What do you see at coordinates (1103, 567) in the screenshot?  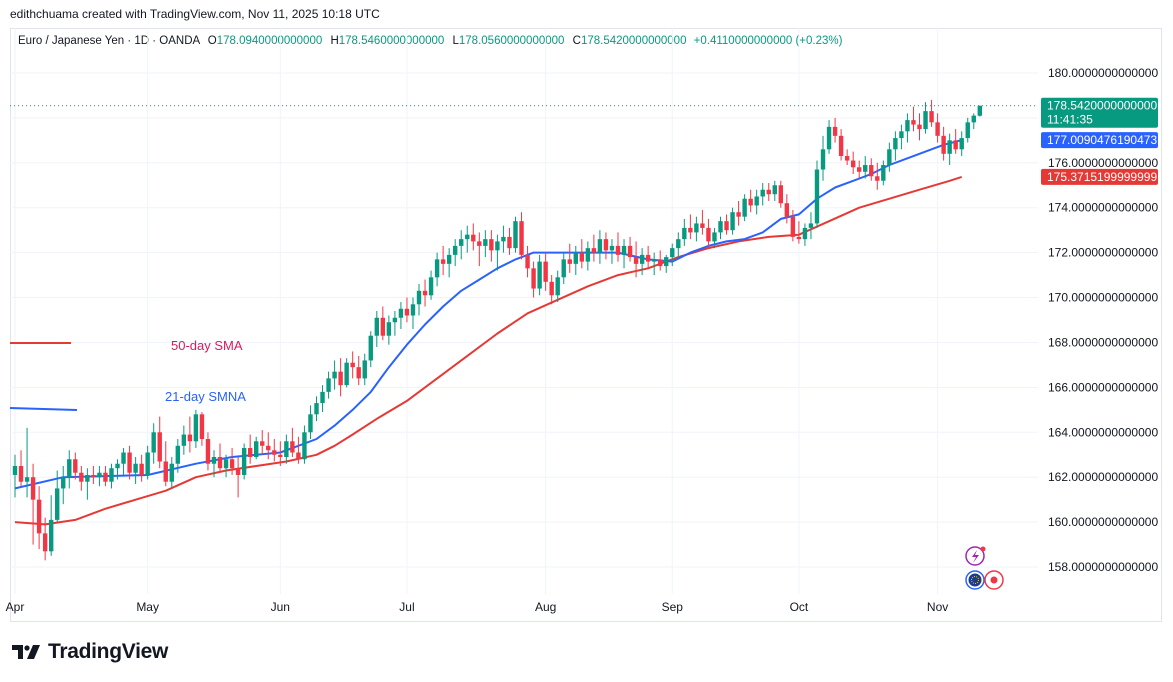 I see `y-tick-label: 158.0000000000000` at bounding box center [1103, 567].